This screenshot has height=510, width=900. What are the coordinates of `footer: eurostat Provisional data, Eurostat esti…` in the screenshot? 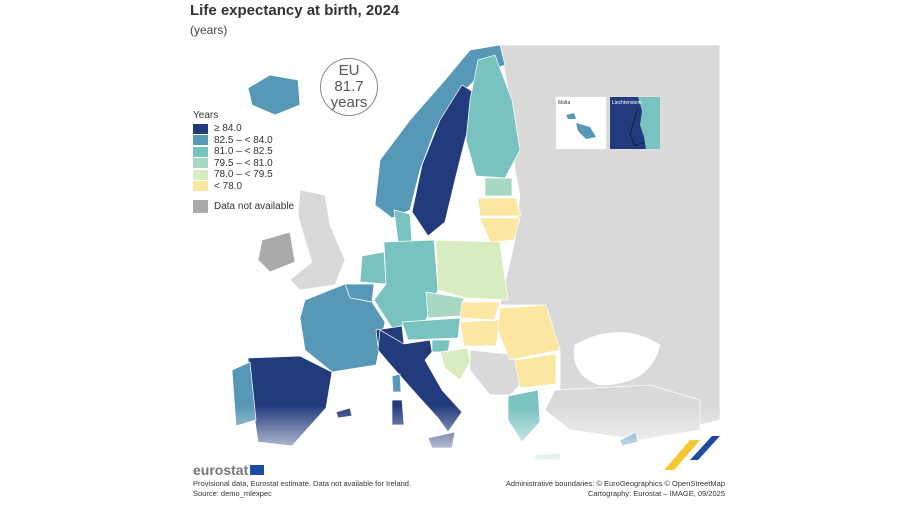 It's located at (459, 480).